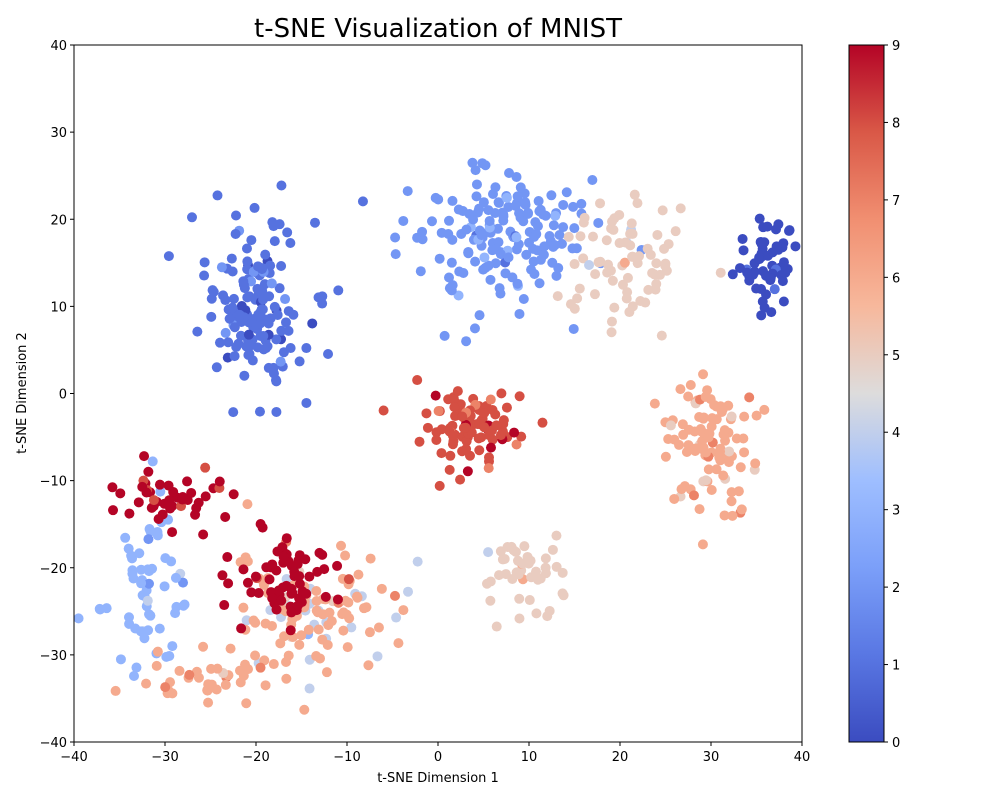  Describe the element at coordinates (896, 356) in the screenshot. I see `colorbar-tick-label: 5` at that location.